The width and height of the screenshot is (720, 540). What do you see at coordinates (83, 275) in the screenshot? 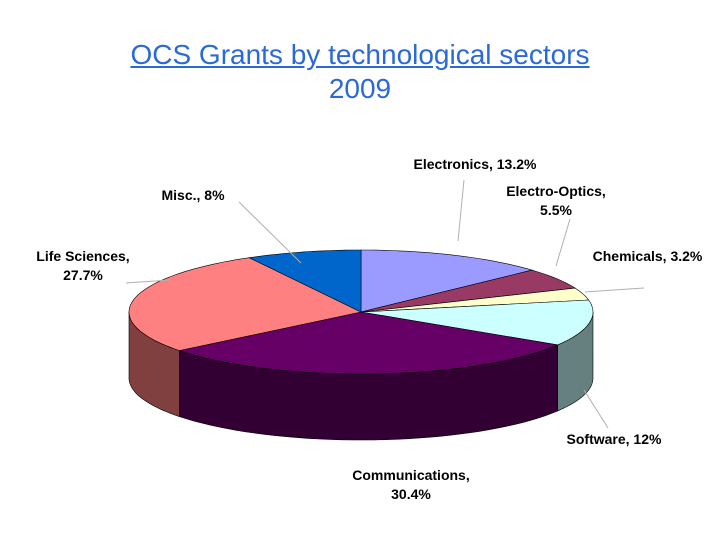
I see `data-label-life-sciences-line-2: 27.7%` at bounding box center [83, 275].